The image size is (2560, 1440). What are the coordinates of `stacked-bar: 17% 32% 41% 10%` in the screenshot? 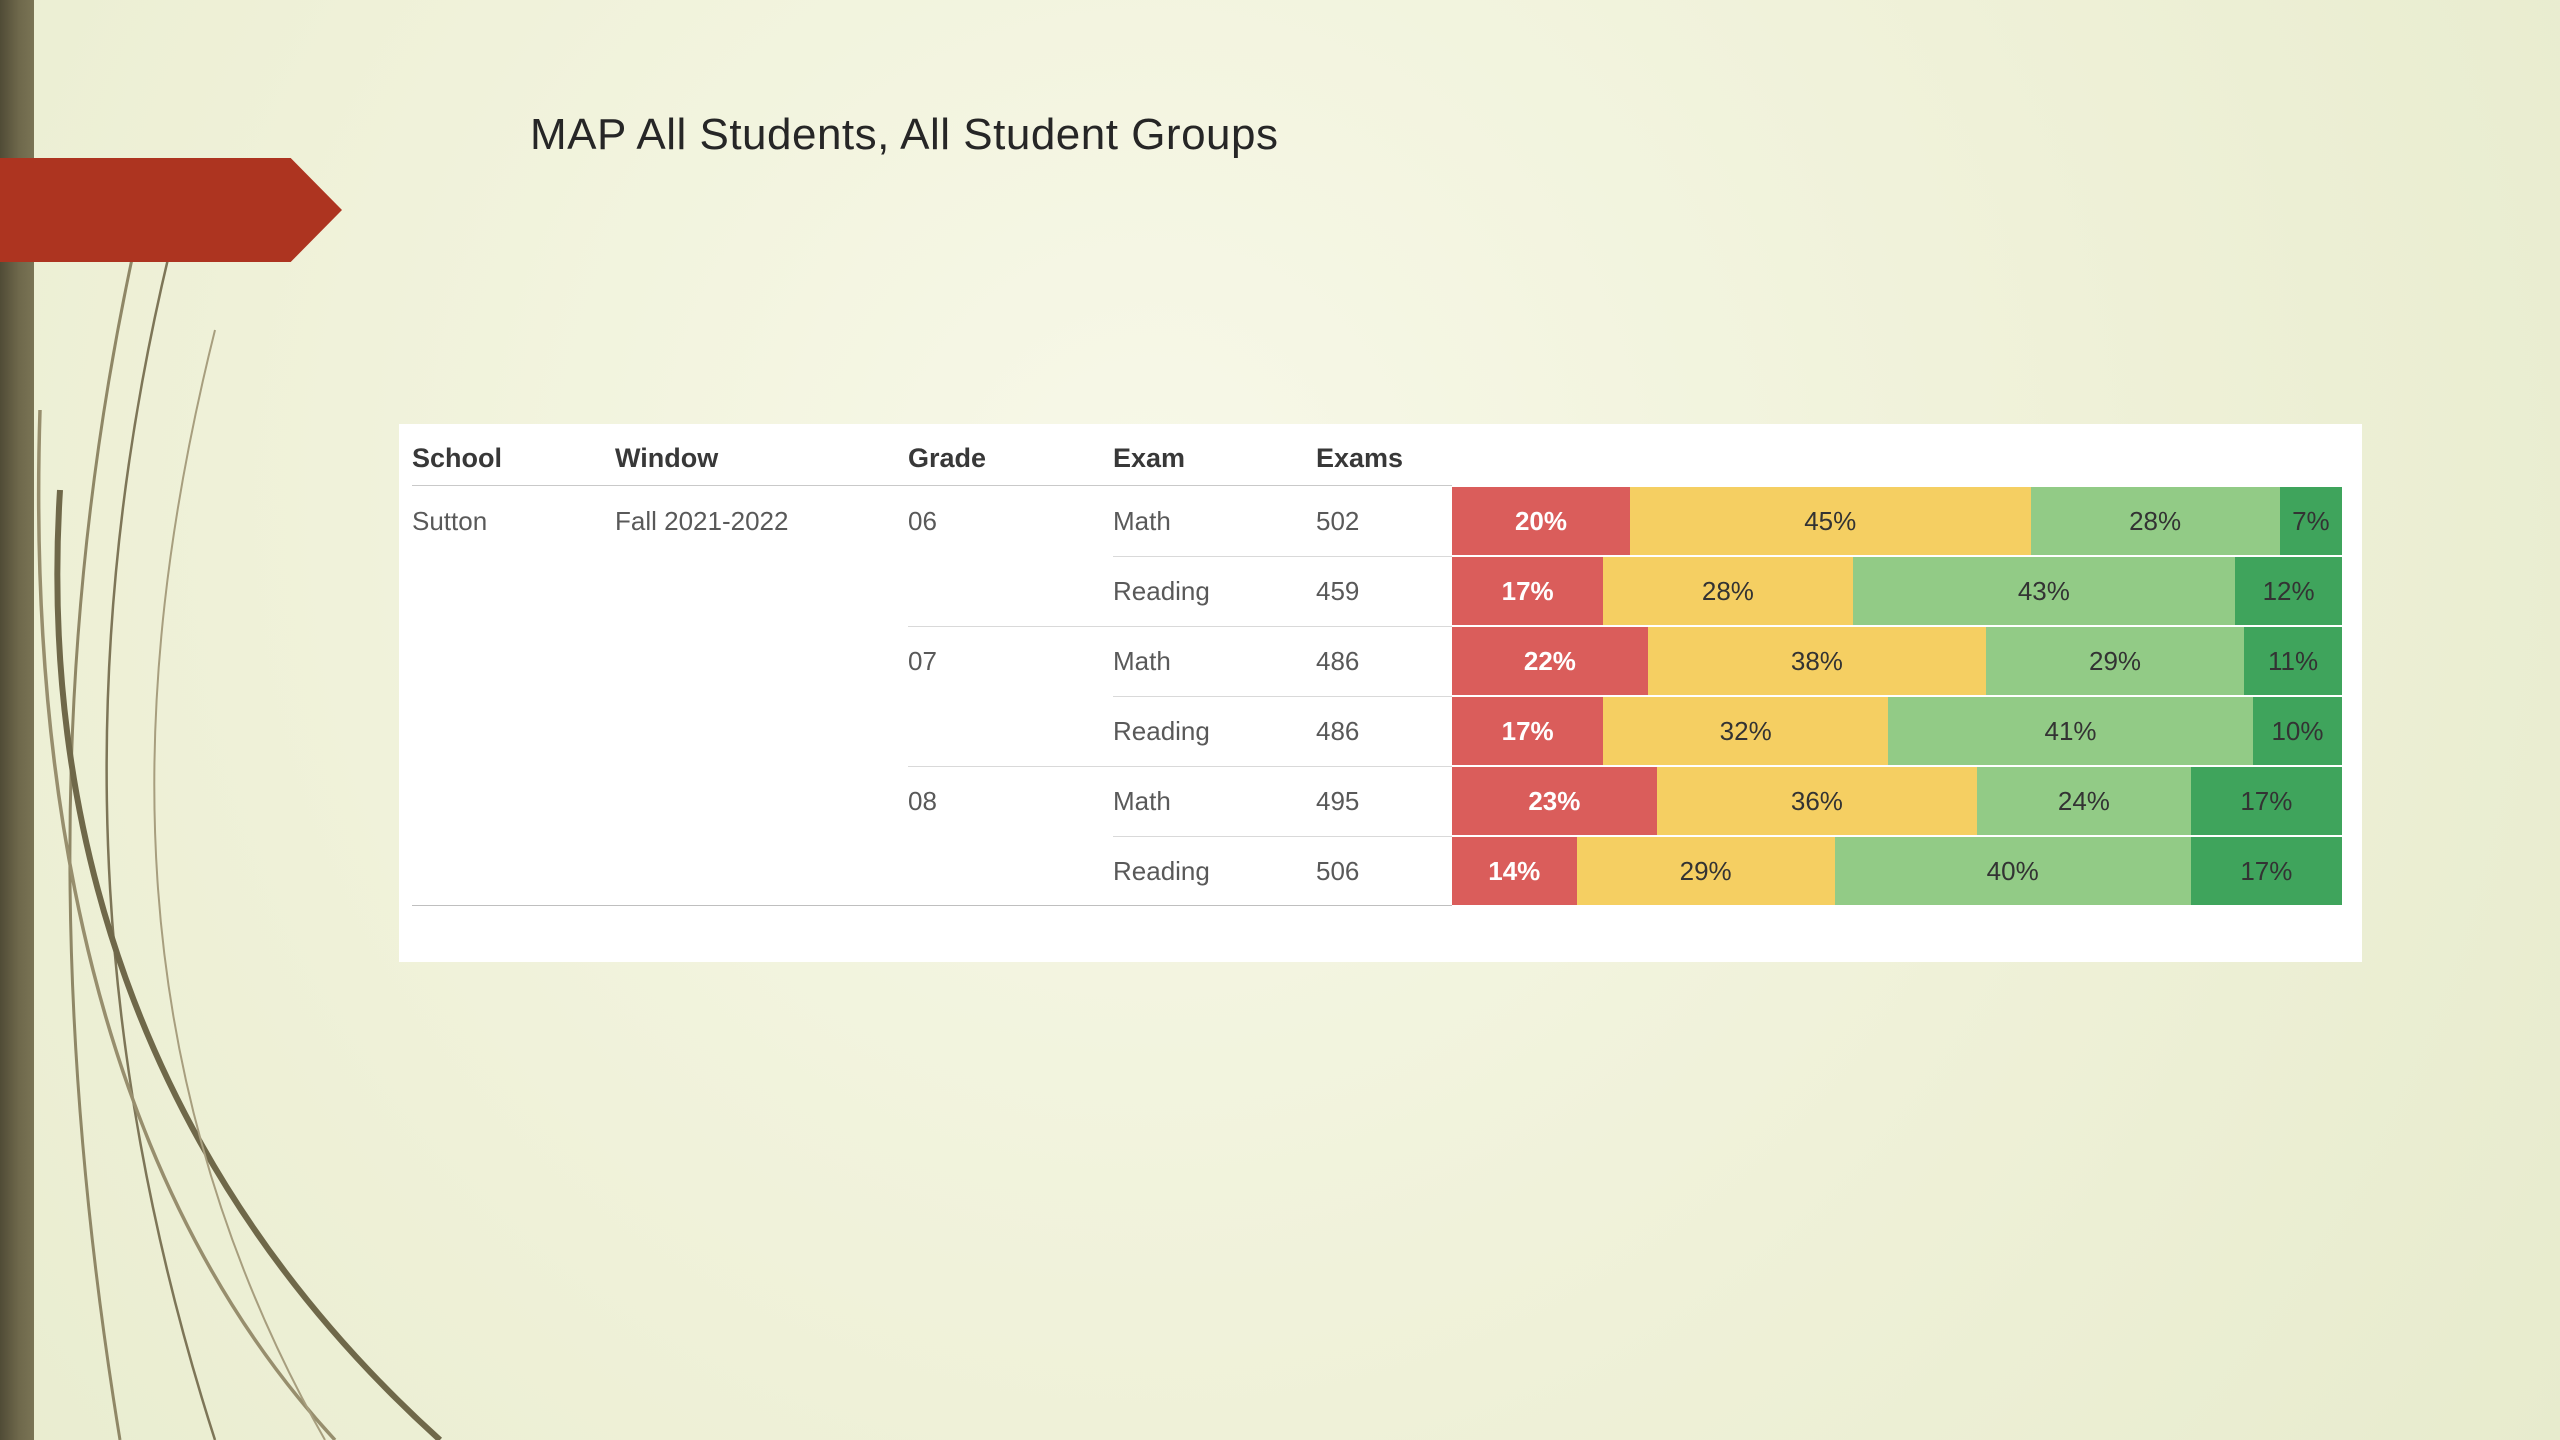 It's located at (1897, 731).